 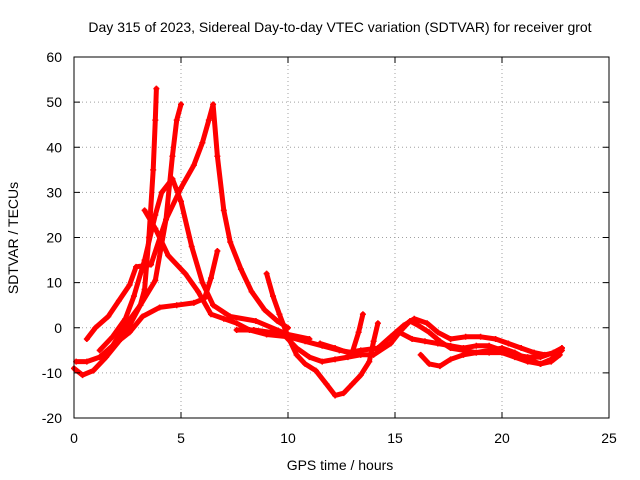 What do you see at coordinates (54, 57) in the screenshot?
I see `y-tick-label: 60` at bounding box center [54, 57].